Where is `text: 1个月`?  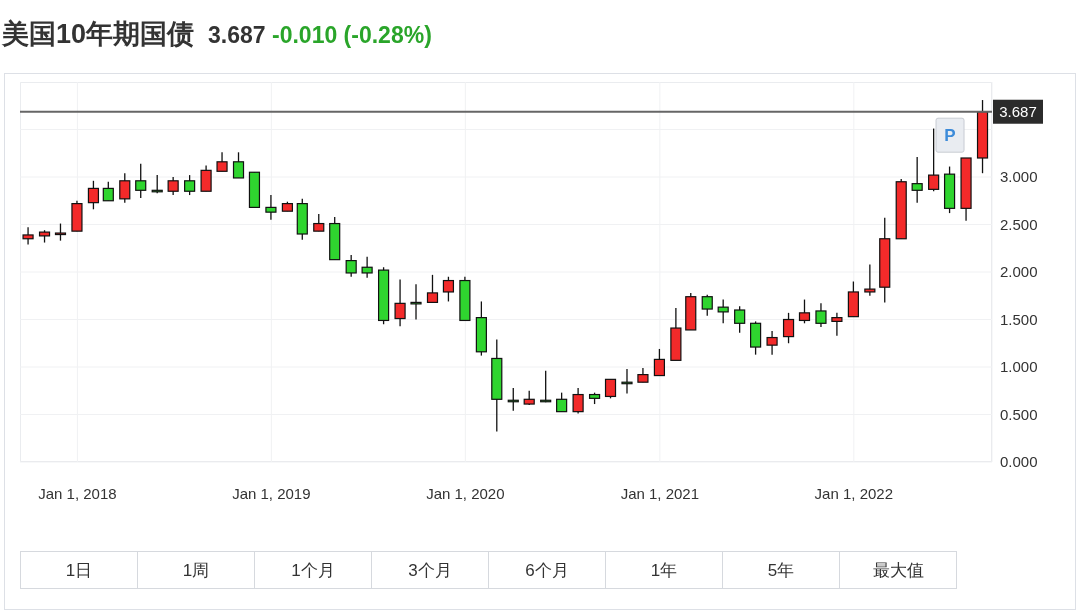 text: 1个月 is located at coordinates (313, 570).